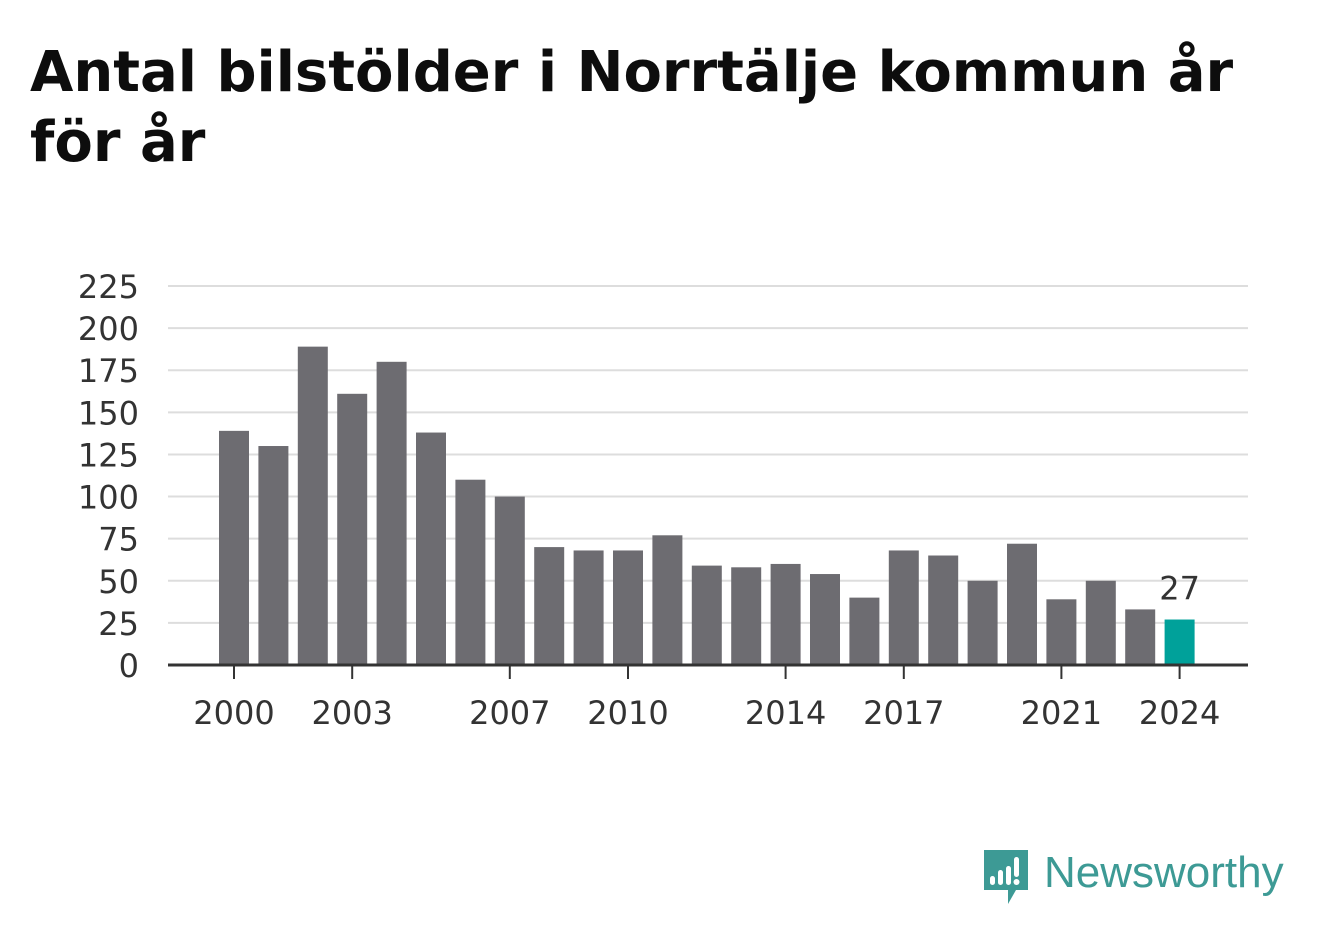 Image resolution: width=1322 pixels, height=939 pixels. Describe the element at coordinates (903, 713) in the screenshot. I see `x-tick-label: 2017` at that location.